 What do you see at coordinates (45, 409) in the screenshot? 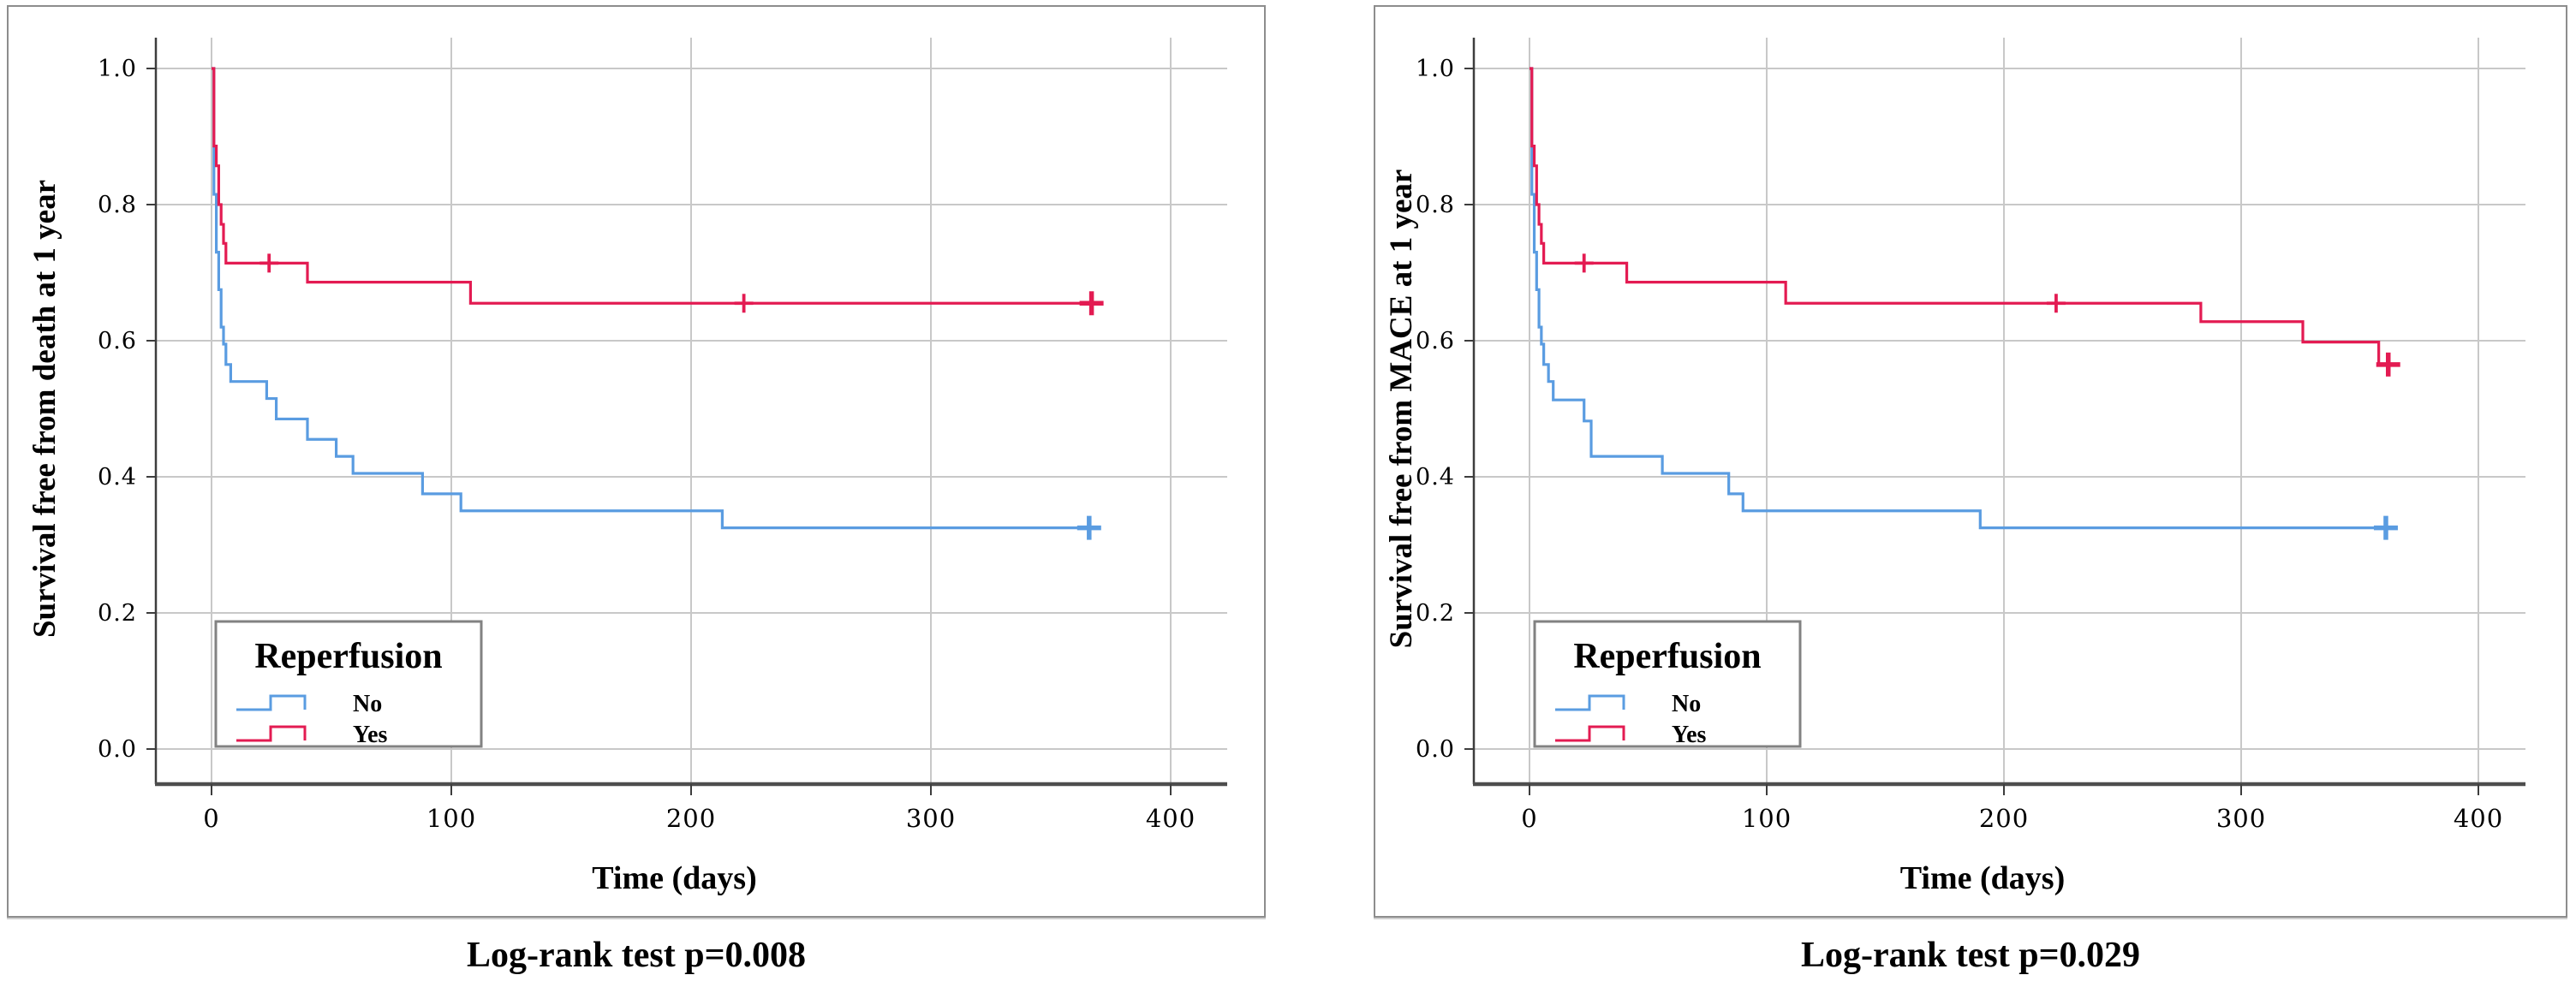
I see `y-axis-title: Survival free from death at 1 year` at bounding box center [45, 409].